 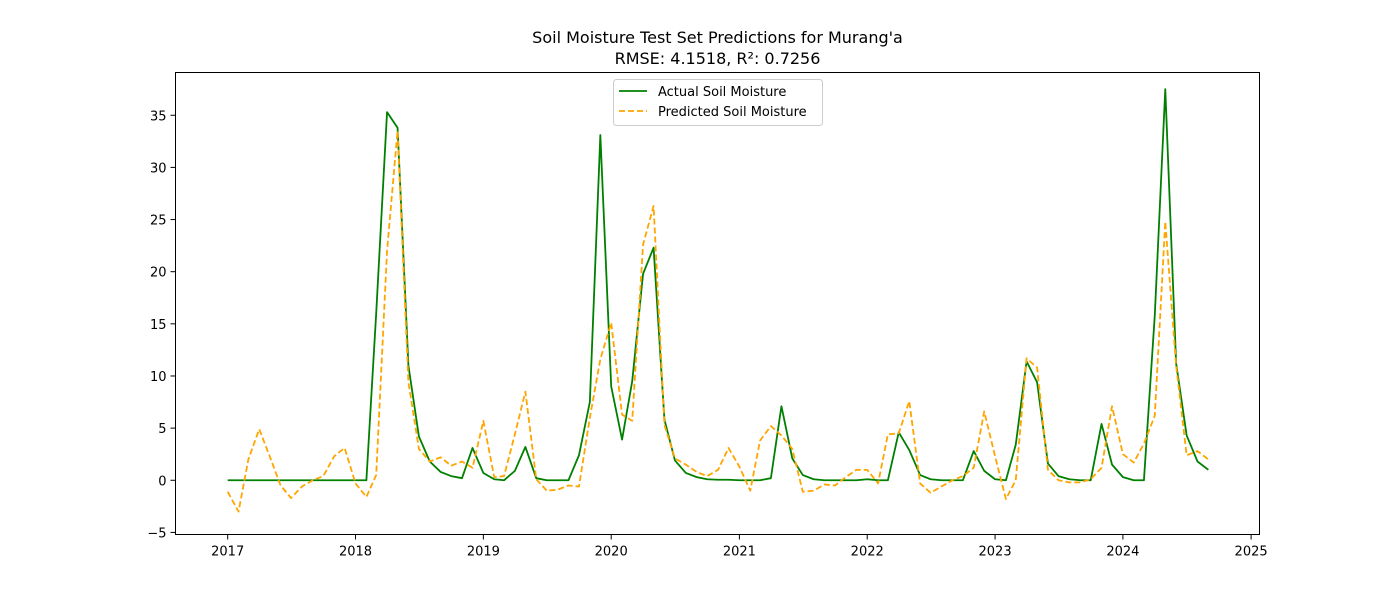 I want to click on x-tick-label: 2018, so click(x=355, y=552).